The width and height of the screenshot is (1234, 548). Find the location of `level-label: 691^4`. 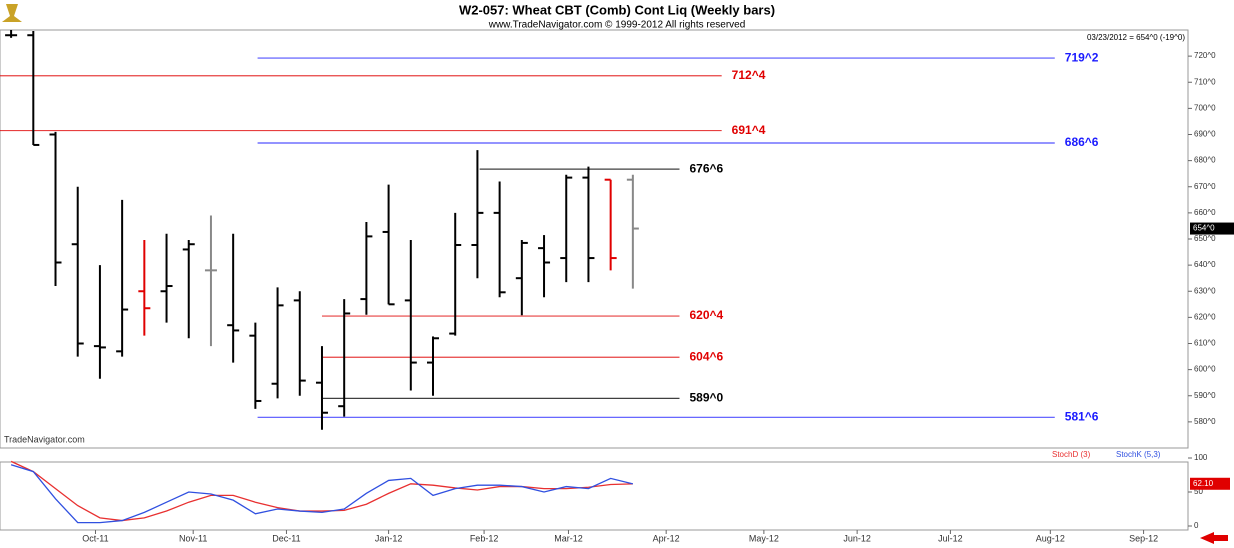

level-label: 691^4 is located at coordinates (749, 130).